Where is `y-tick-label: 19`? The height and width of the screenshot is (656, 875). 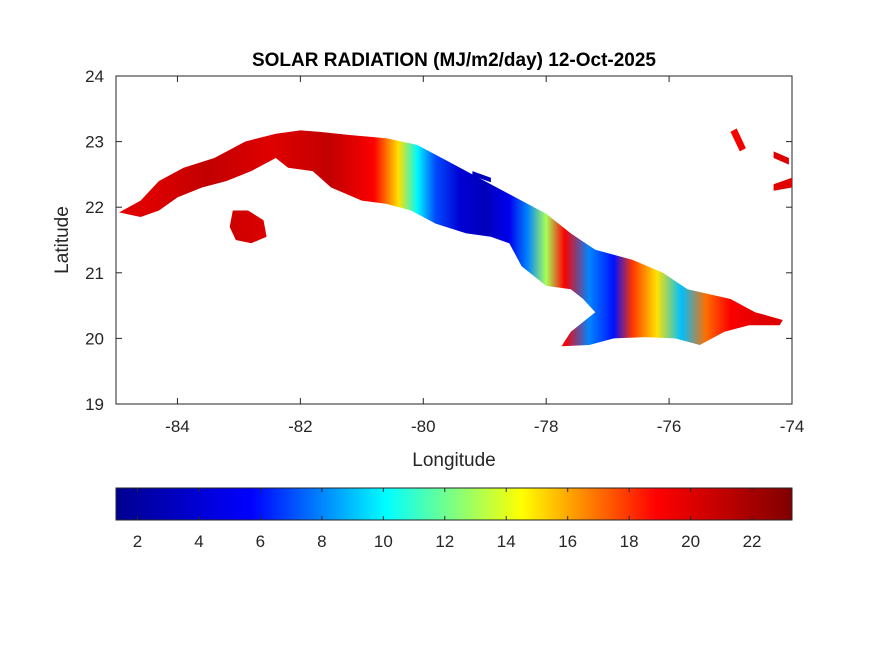 y-tick-label: 19 is located at coordinates (94, 404).